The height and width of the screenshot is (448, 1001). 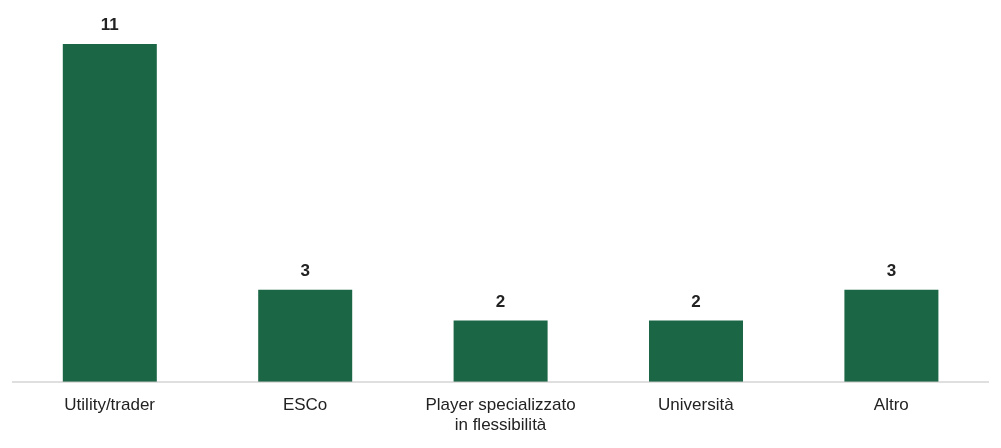 What do you see at coordinates (109, 24) in the screenshot?
I see `data-label: 11` at bounding box center [109, 24].